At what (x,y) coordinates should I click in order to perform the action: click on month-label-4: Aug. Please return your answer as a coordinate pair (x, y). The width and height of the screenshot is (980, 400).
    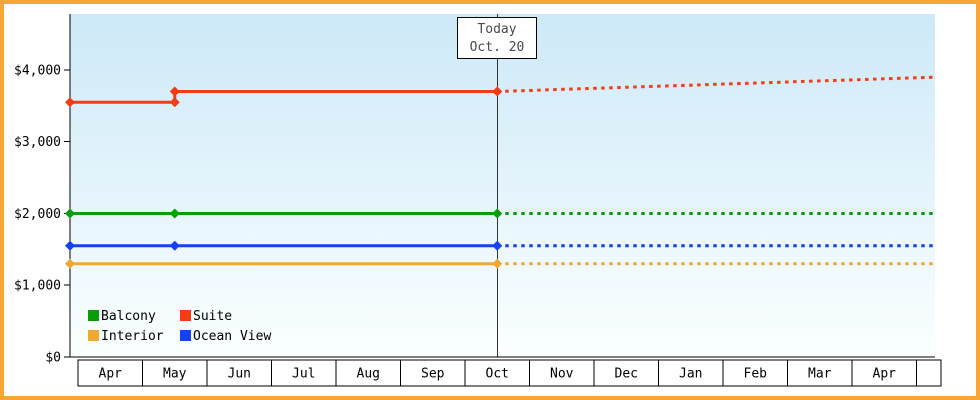
    Looking at the image, I should click on (368, 374).